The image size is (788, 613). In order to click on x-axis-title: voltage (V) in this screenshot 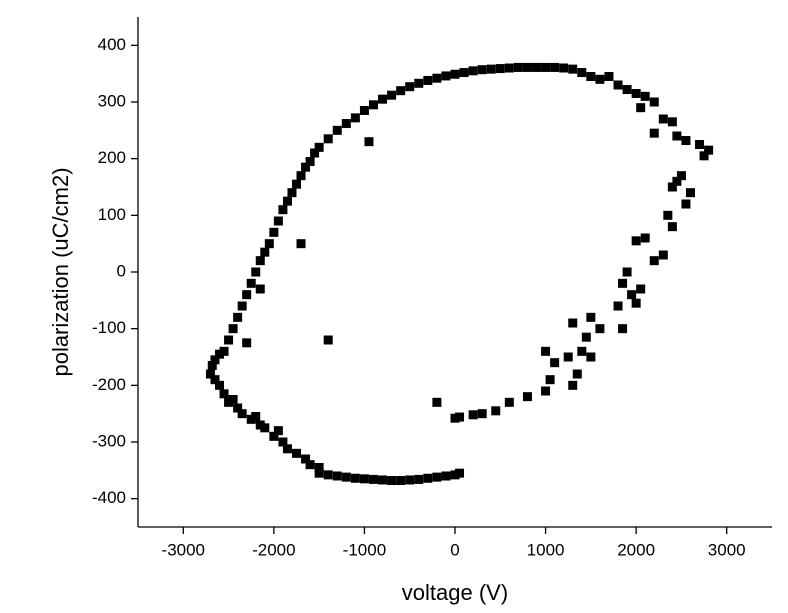, I will do `click(455, 592)`.